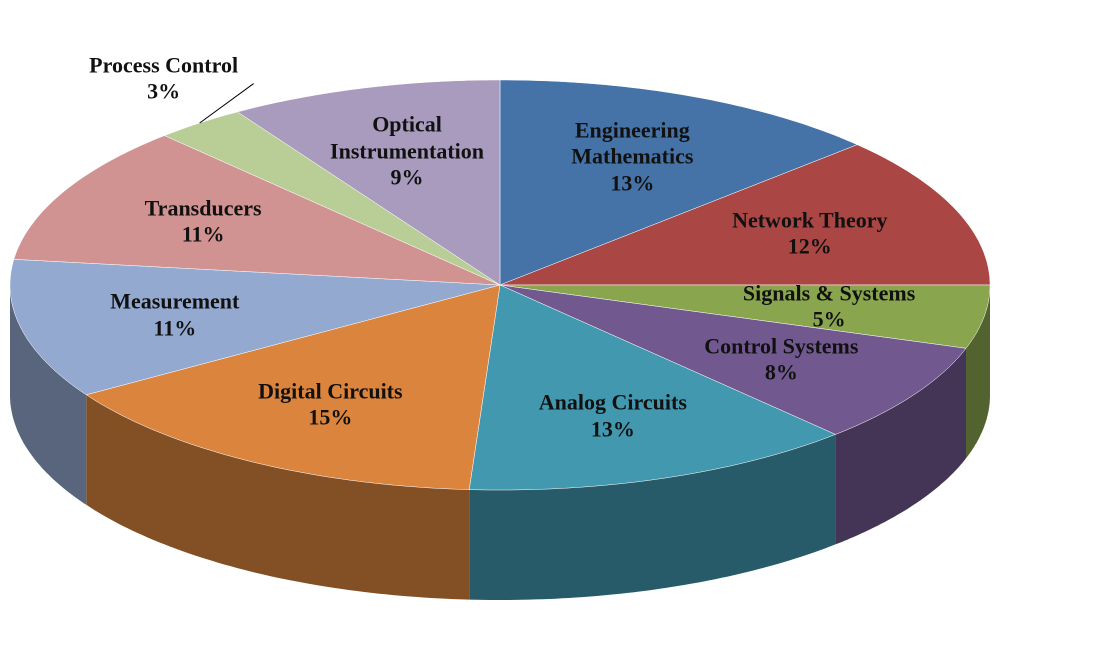 The width and height of the screenshot is (1103, 655). Describe the element at coordinates (164, 91) in the screenshot. I see `value-label: 3%` at that location.